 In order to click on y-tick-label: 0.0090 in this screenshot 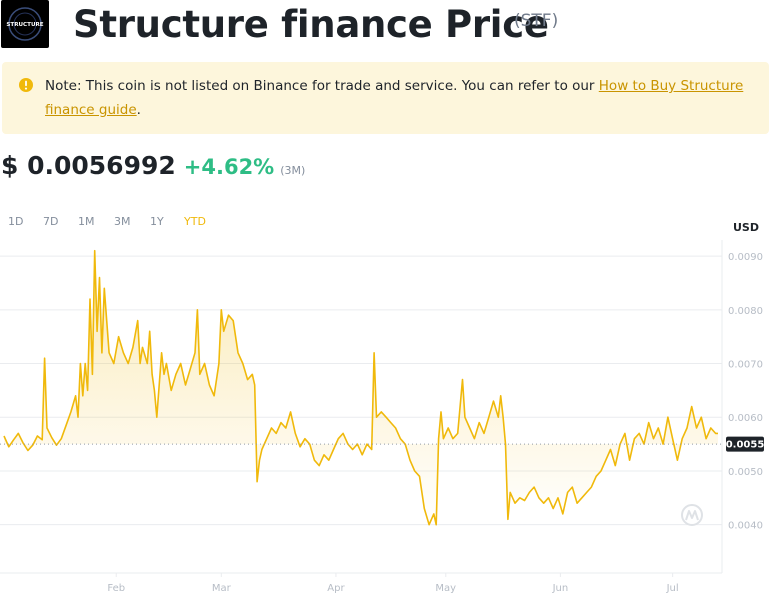, I will do `click(745, 257)`.